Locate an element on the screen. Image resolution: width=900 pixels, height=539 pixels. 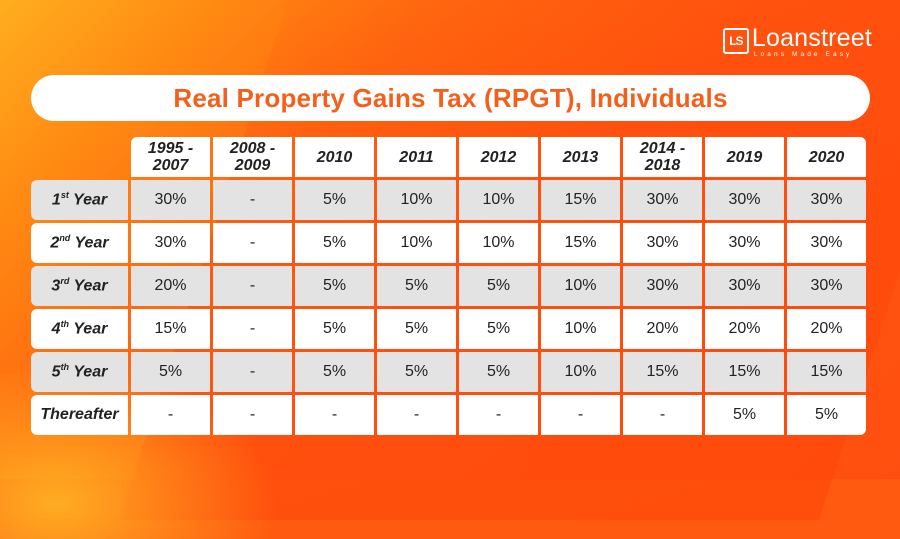
table-row: 2nd Year 30% -5% 10% 10% 15% 30% 30% 30% is located at coordinates (448, 243).